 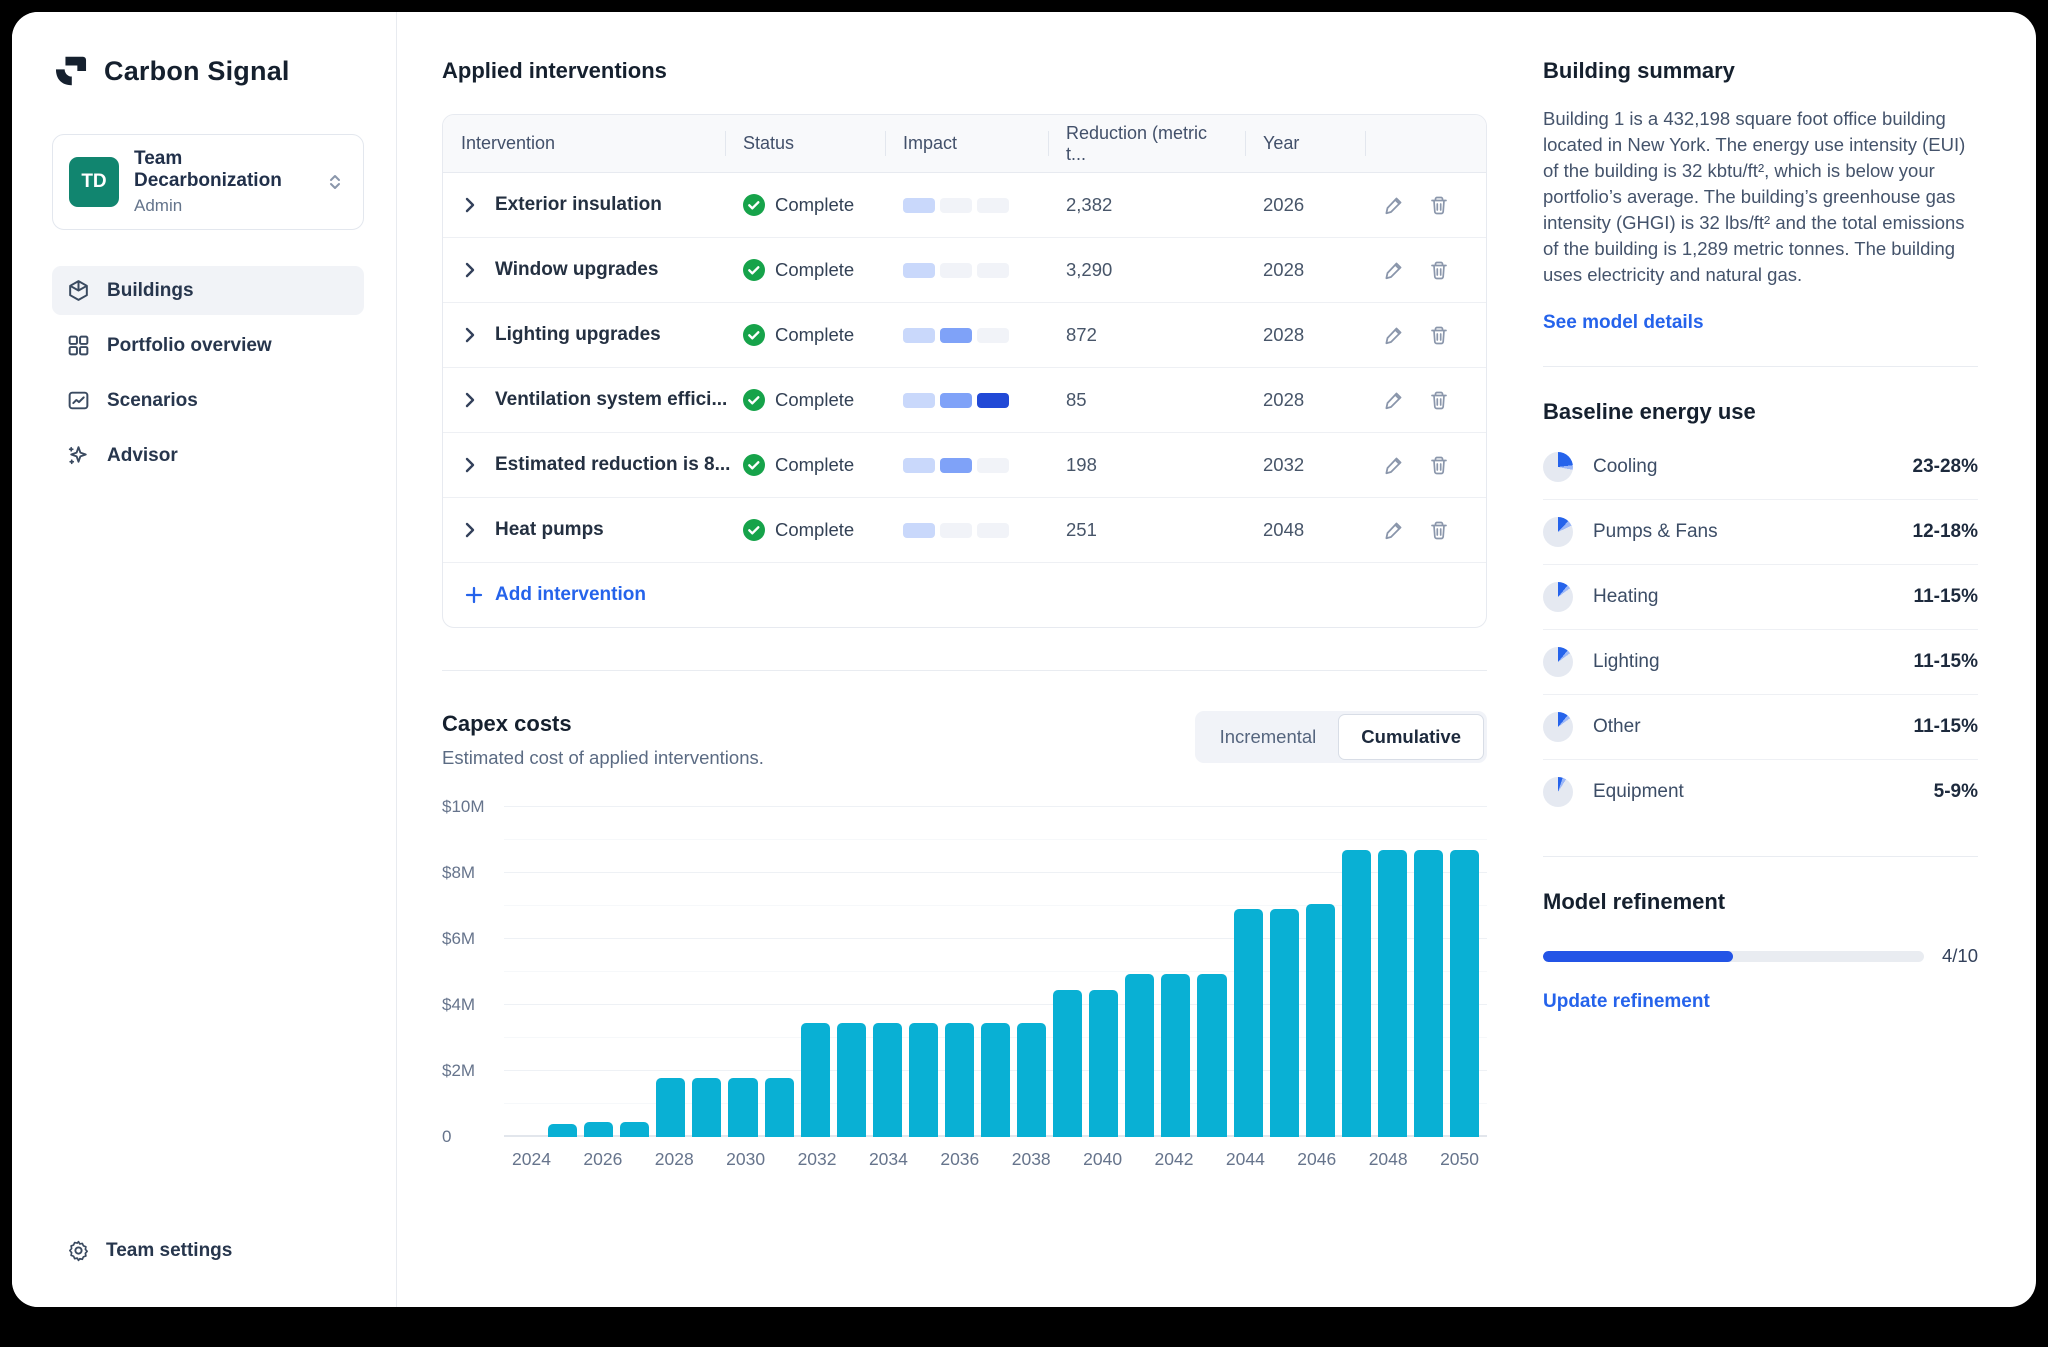 I want to click on capex-view-toggle: Incremental Cumulative, so click(x=1340, y=737).